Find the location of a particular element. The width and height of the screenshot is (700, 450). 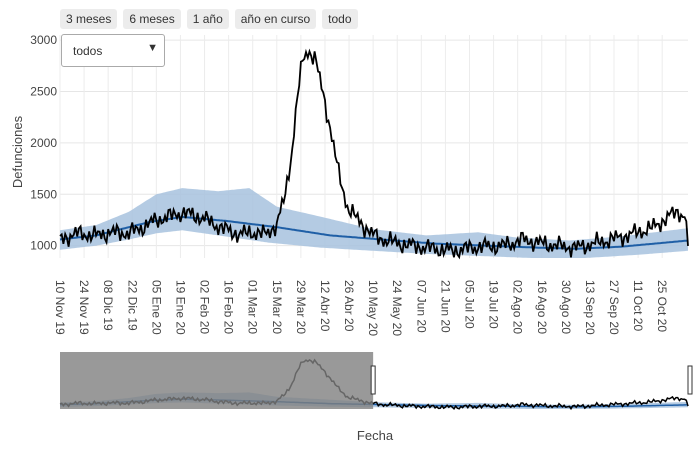

x-tick-label: 02 Ago 20 is located at coordinates (518, 307).